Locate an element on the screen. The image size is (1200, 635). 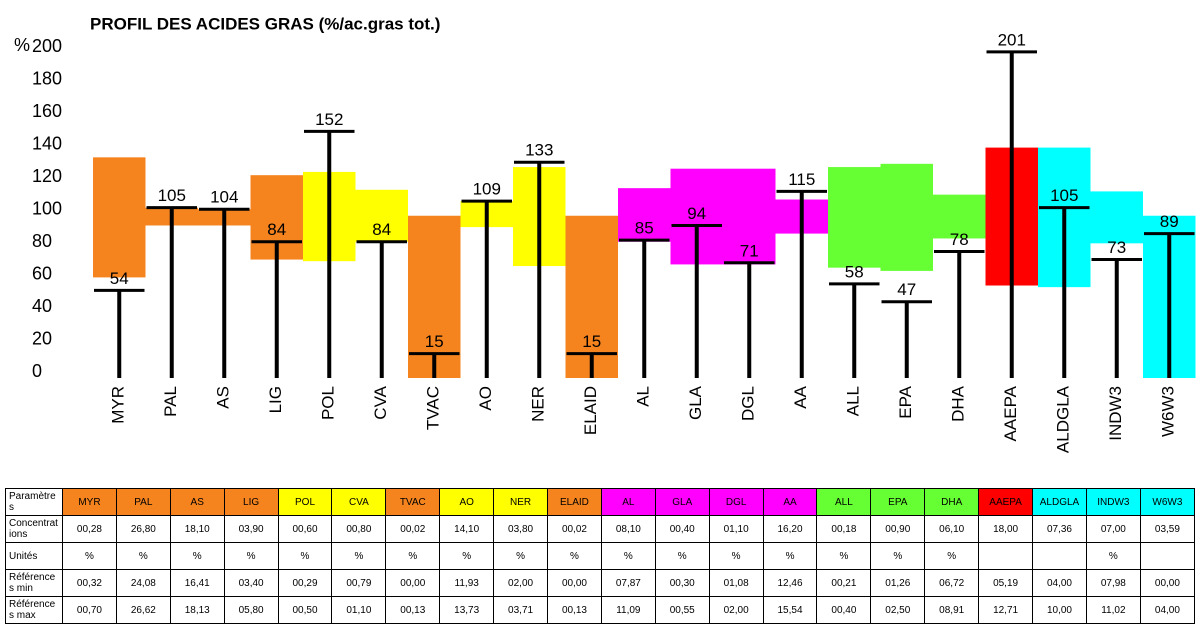
table-cell: INDW3 is located at coordinates (1113, 502).